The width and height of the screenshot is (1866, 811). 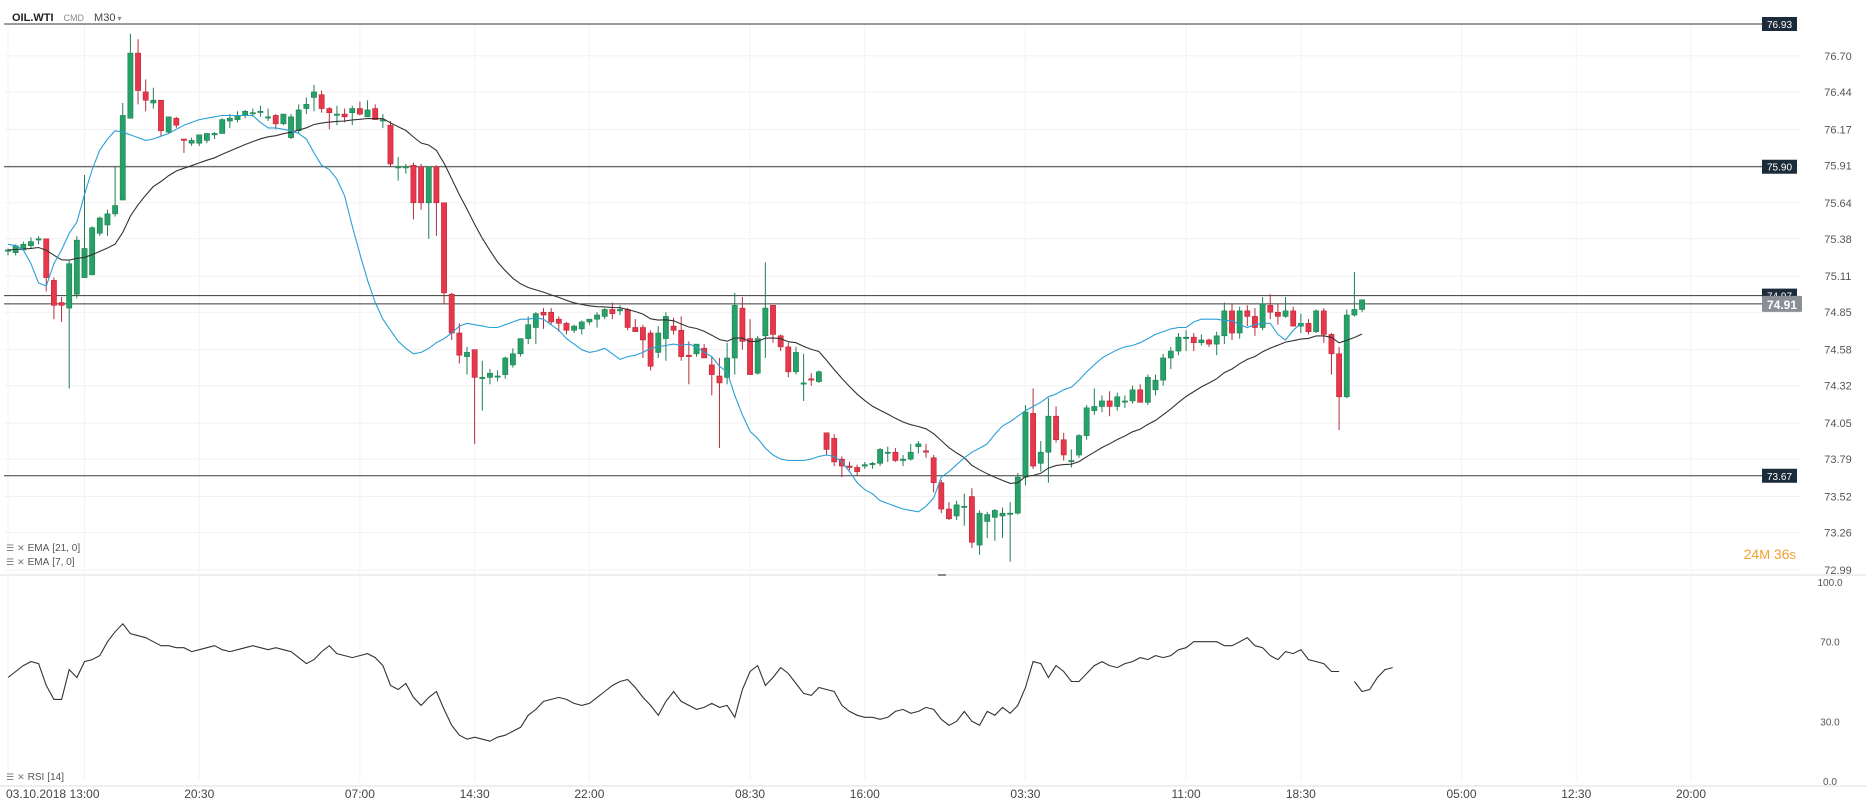 What do you see at coordinates (1373, 680) in the screenshot?
I see `rsi-series-line` at bounding box center [1373, 680].